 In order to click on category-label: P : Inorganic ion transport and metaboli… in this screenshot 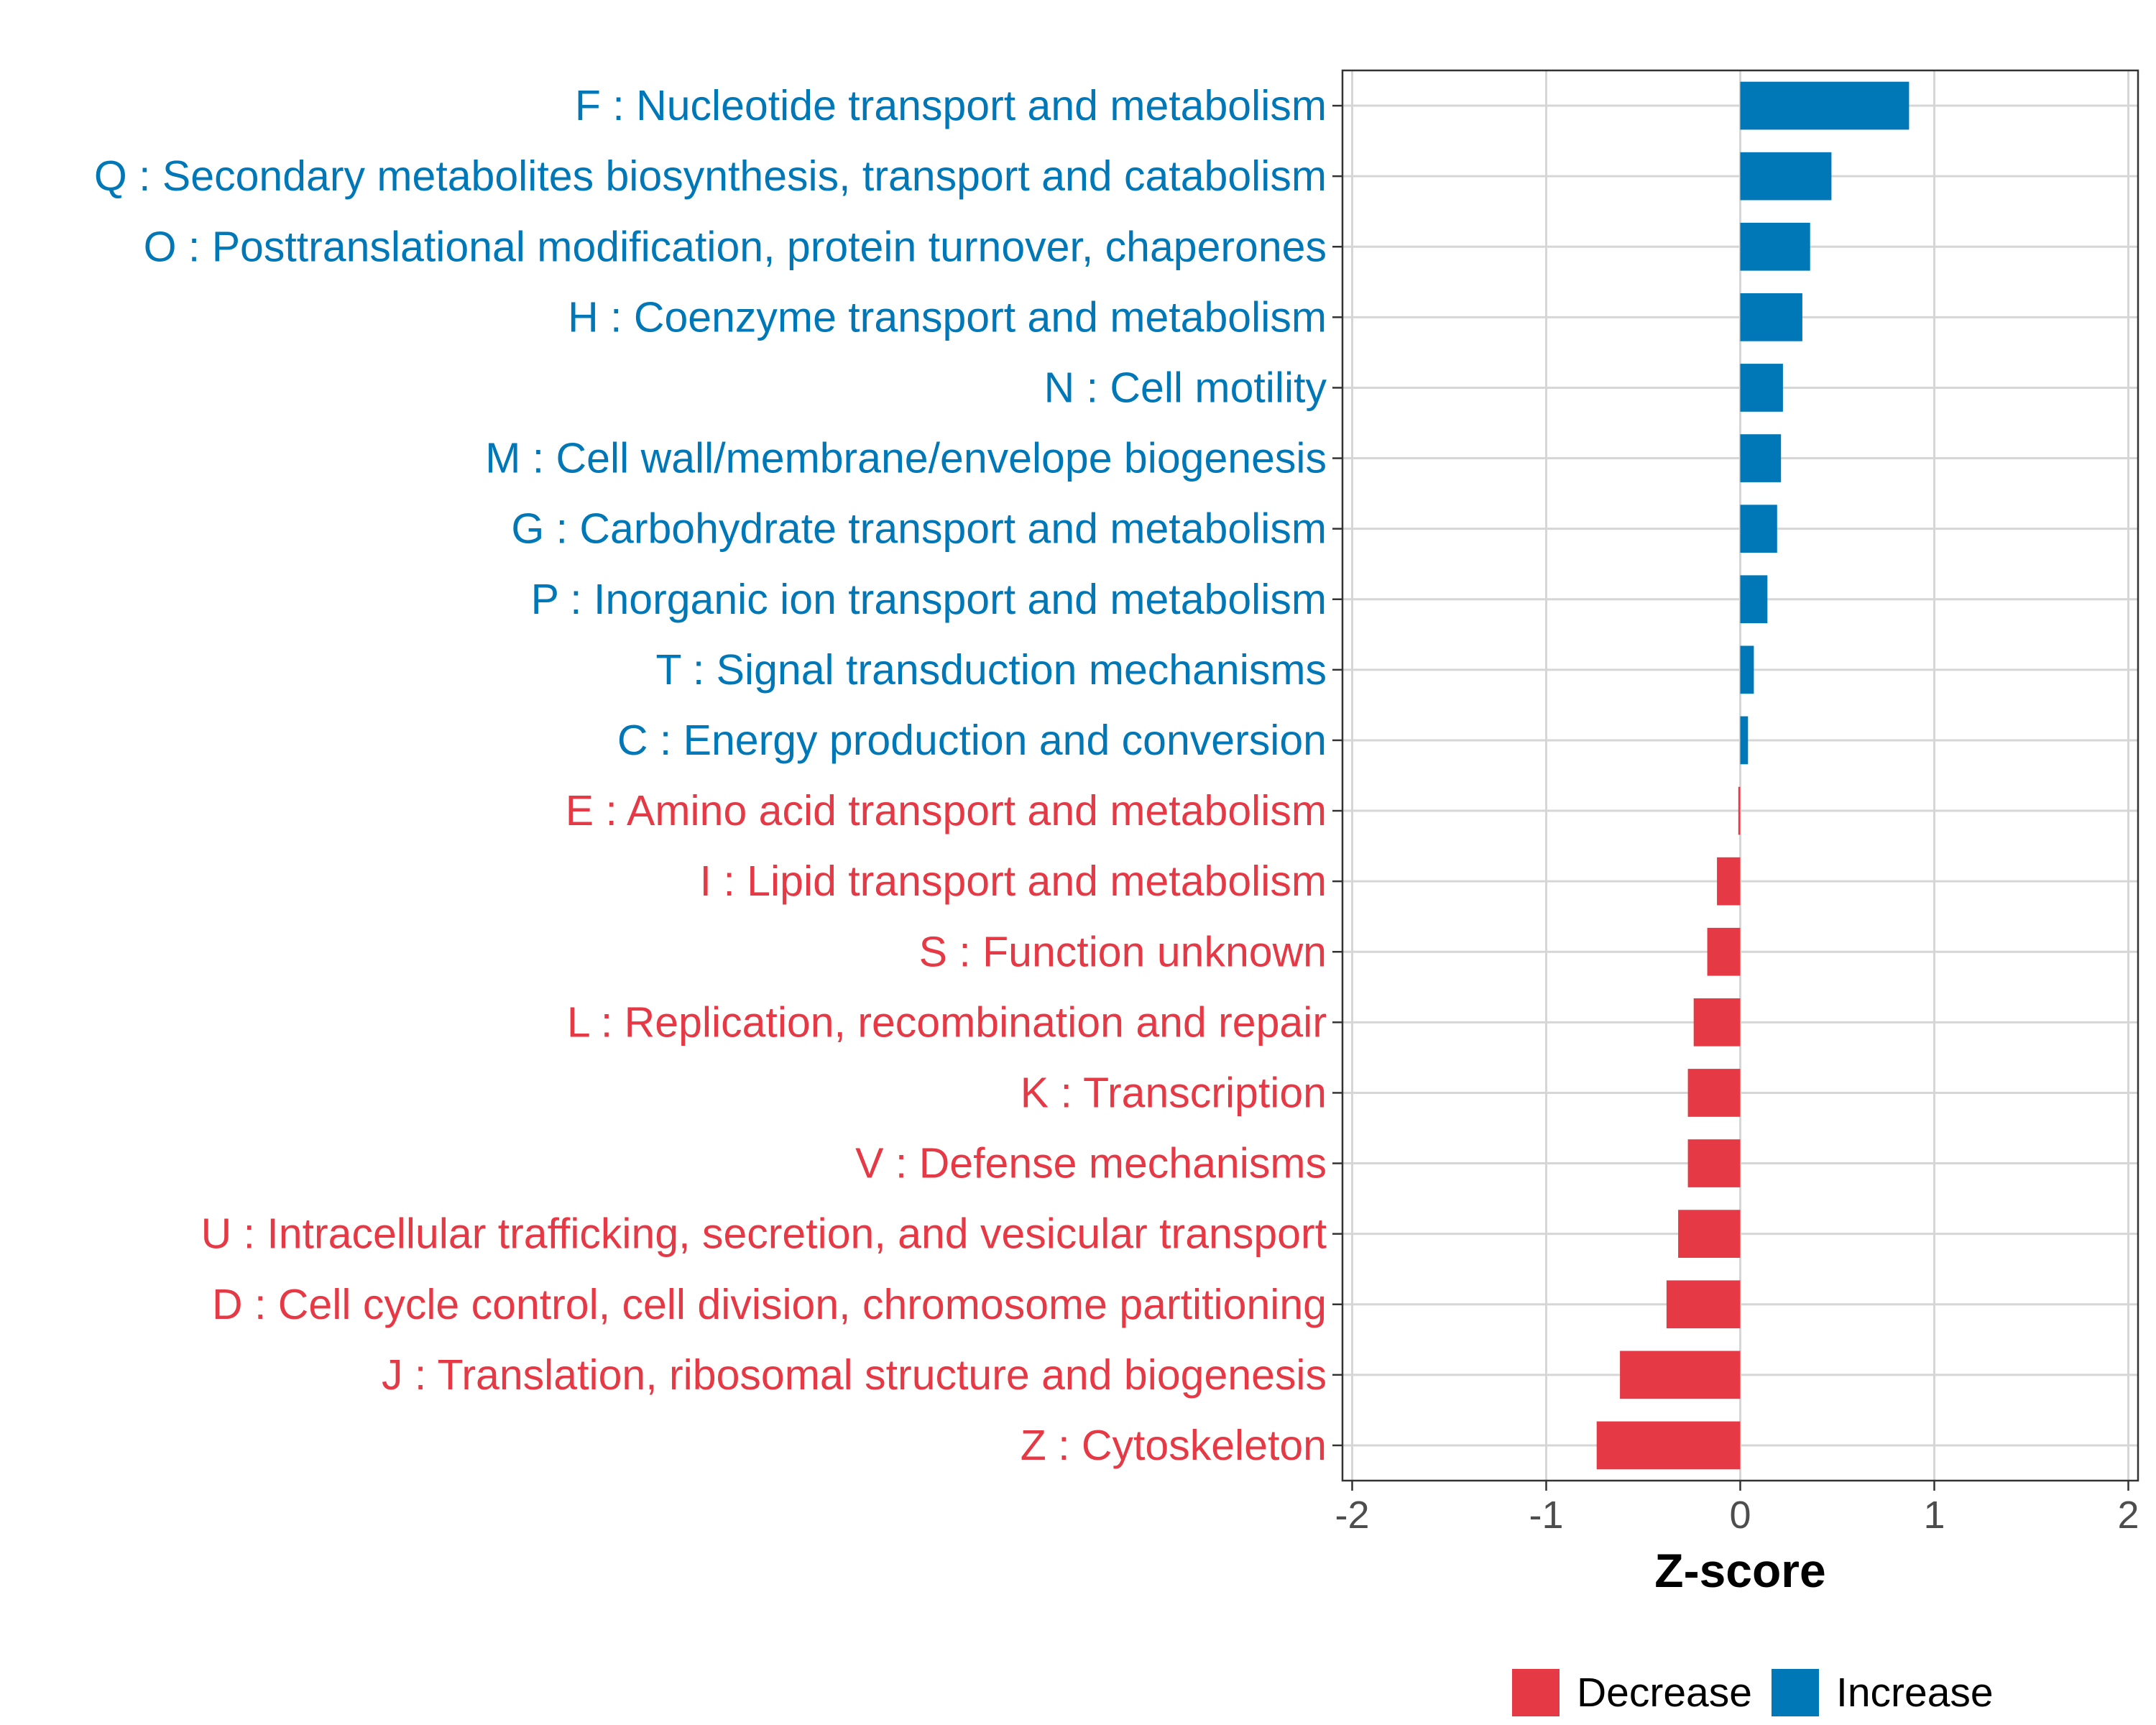, I will do `click(929, 599)`.